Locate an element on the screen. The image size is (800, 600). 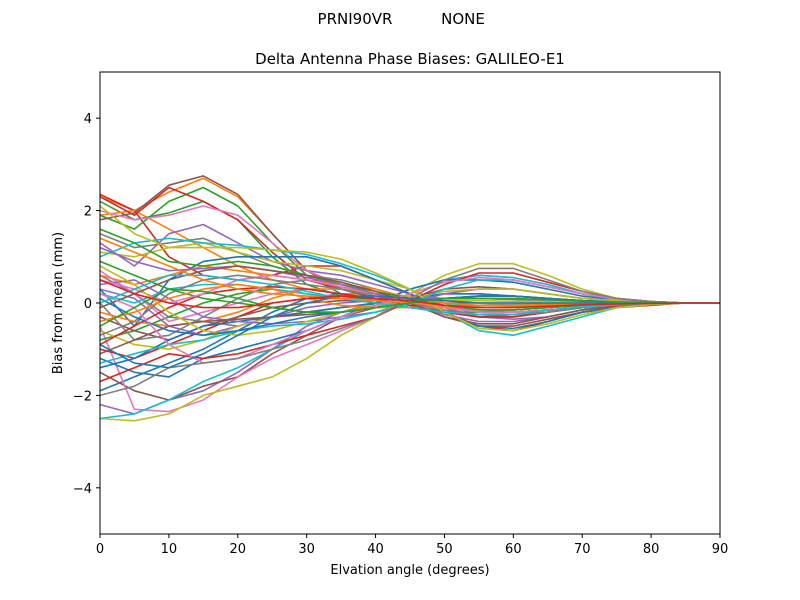
x-axis: 0 10 20 30 40 50 60 70 80 90 is located at coordinates (412, 545).